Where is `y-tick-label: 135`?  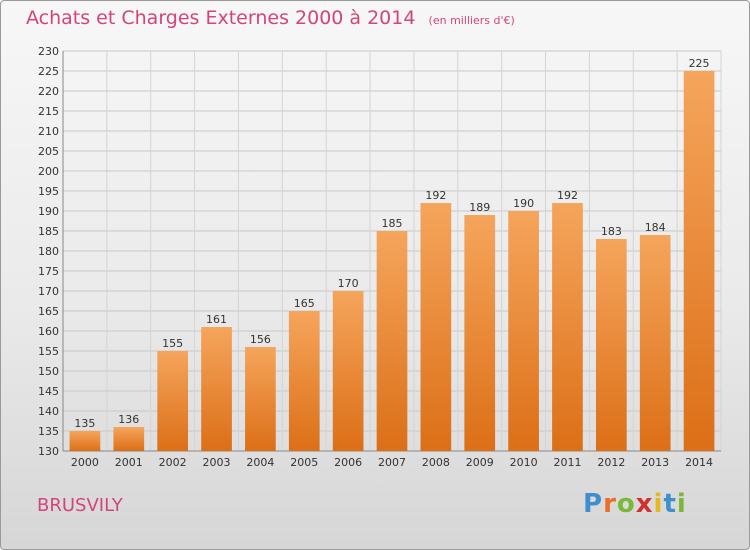 y-tick-label: 135 is located at coordinates (48, 431).